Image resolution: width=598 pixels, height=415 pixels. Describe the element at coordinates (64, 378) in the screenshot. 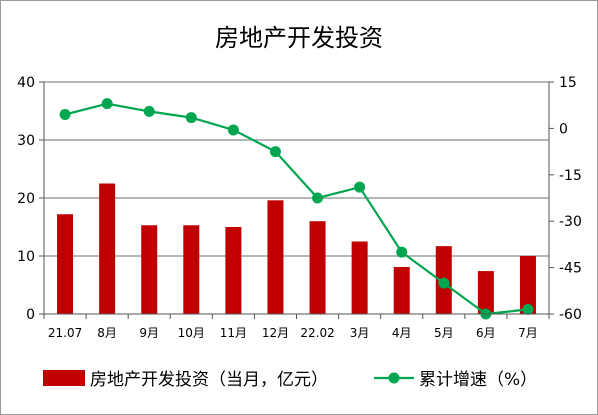

I see `legend-bar-swatch` at that location.